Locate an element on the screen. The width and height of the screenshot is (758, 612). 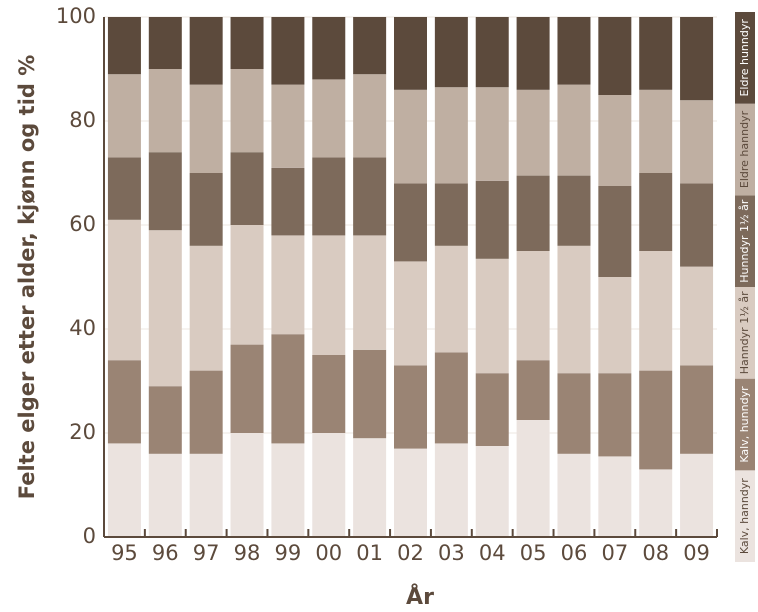
x-tick-label: 98 is located at coordinates (247, 553).